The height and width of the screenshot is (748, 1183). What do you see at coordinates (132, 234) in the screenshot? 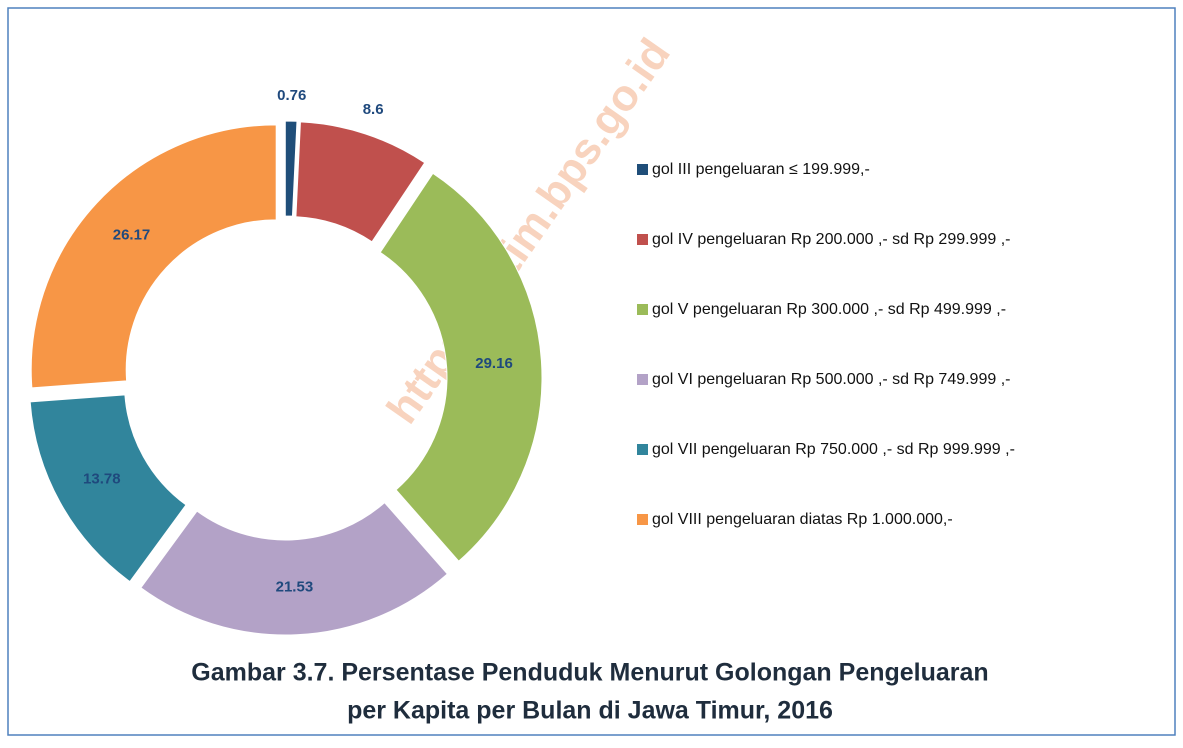
I see `data-label: 26.17` at bounding box center [132, 234].